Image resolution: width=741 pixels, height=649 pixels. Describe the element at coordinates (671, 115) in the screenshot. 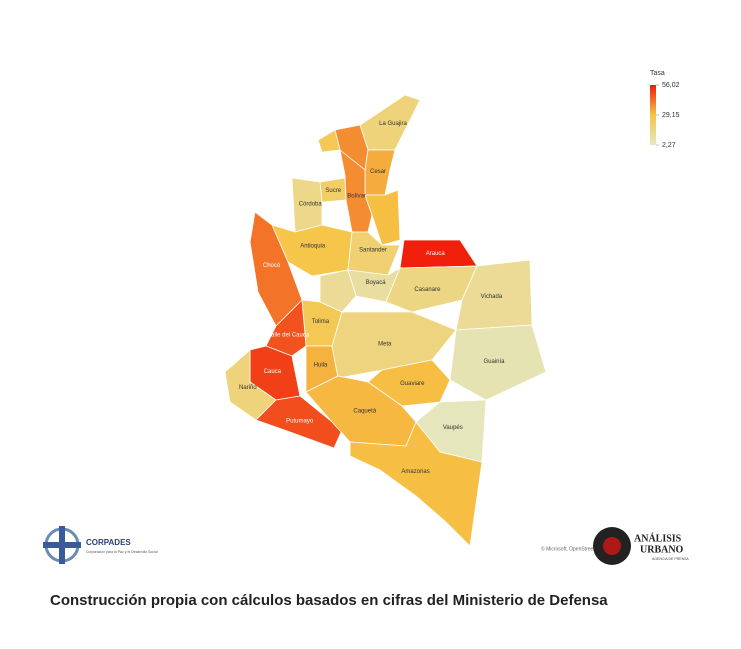

I see `legend-label: 29,15` at that location.